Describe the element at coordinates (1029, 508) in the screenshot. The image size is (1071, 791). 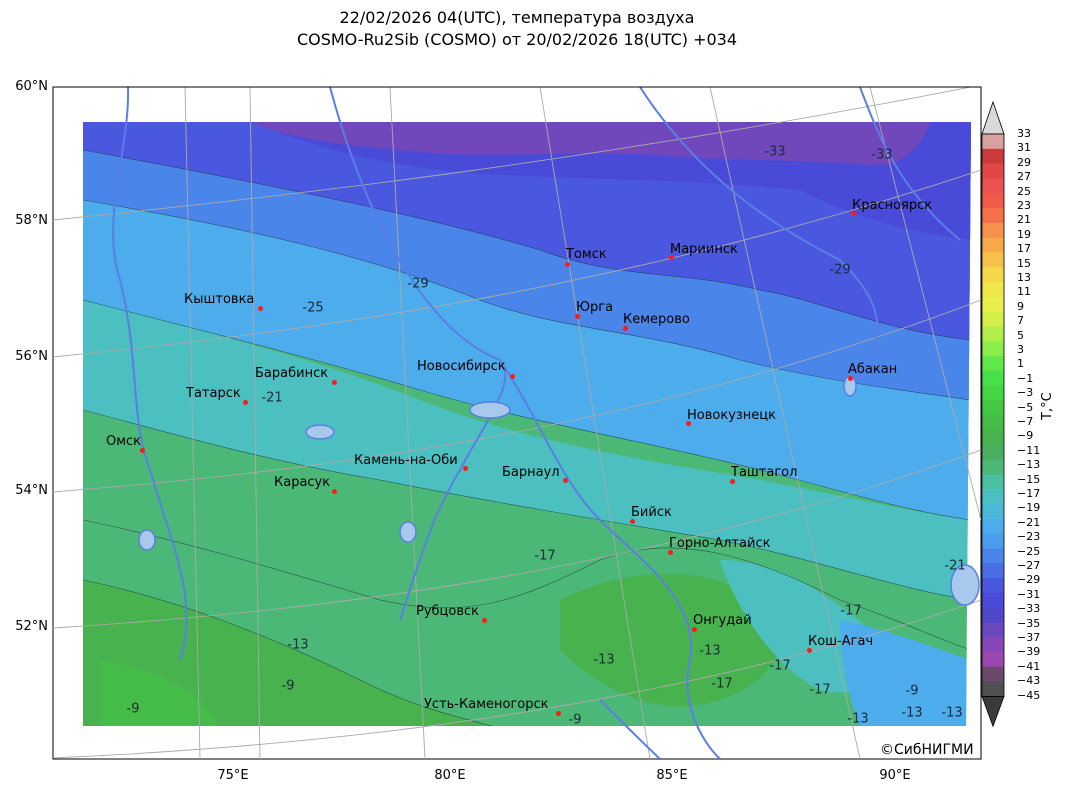
I see `colorbar-tick-label: −19` at that location.